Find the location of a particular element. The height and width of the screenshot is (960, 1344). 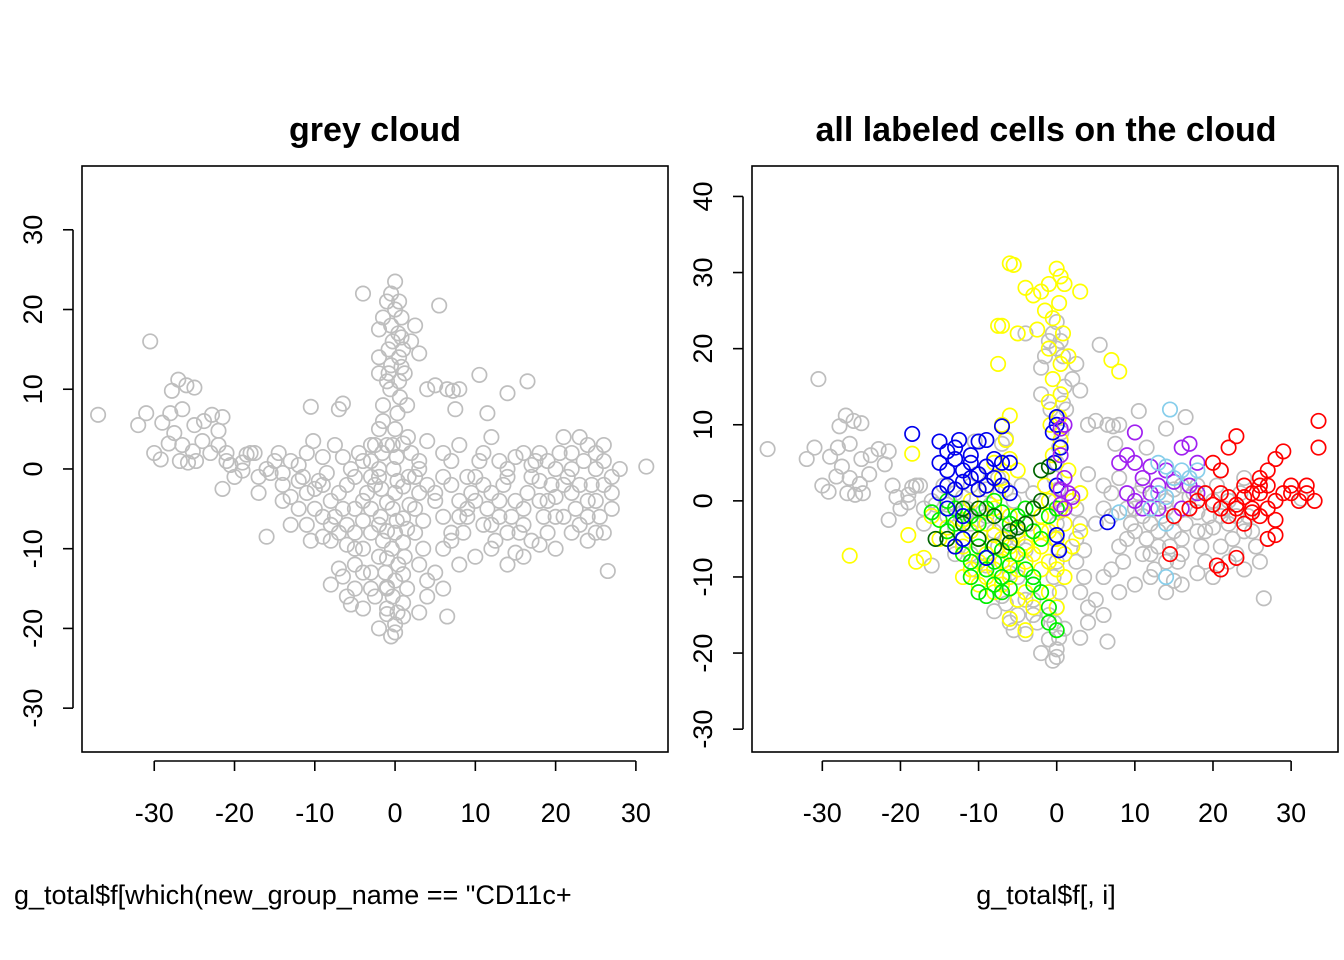

left-plot-x-tick-label: 10 is located at coordinates (475, 813).